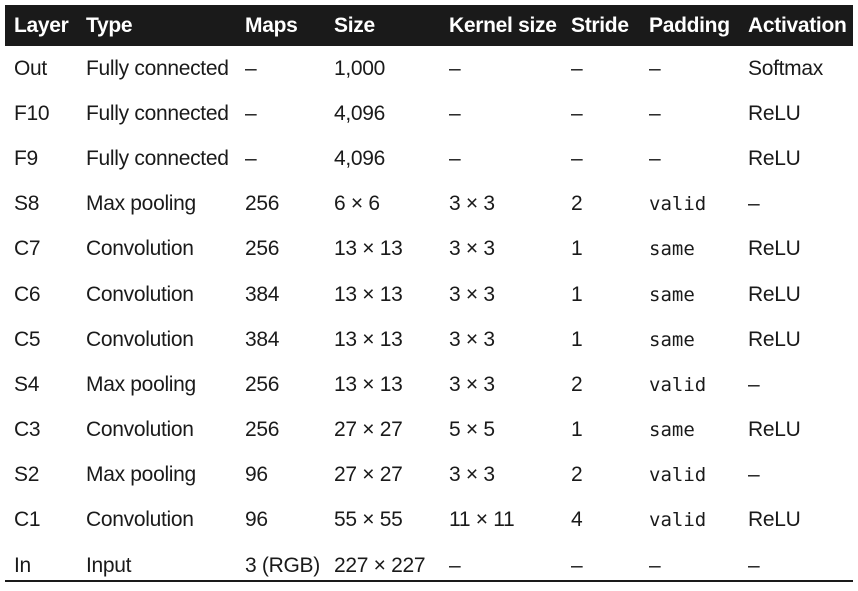 This screenshot has height=591, width=858. Describe the element at coordinates (27, 204) in the screenshot. I see `cell-layer: S8` at that location.